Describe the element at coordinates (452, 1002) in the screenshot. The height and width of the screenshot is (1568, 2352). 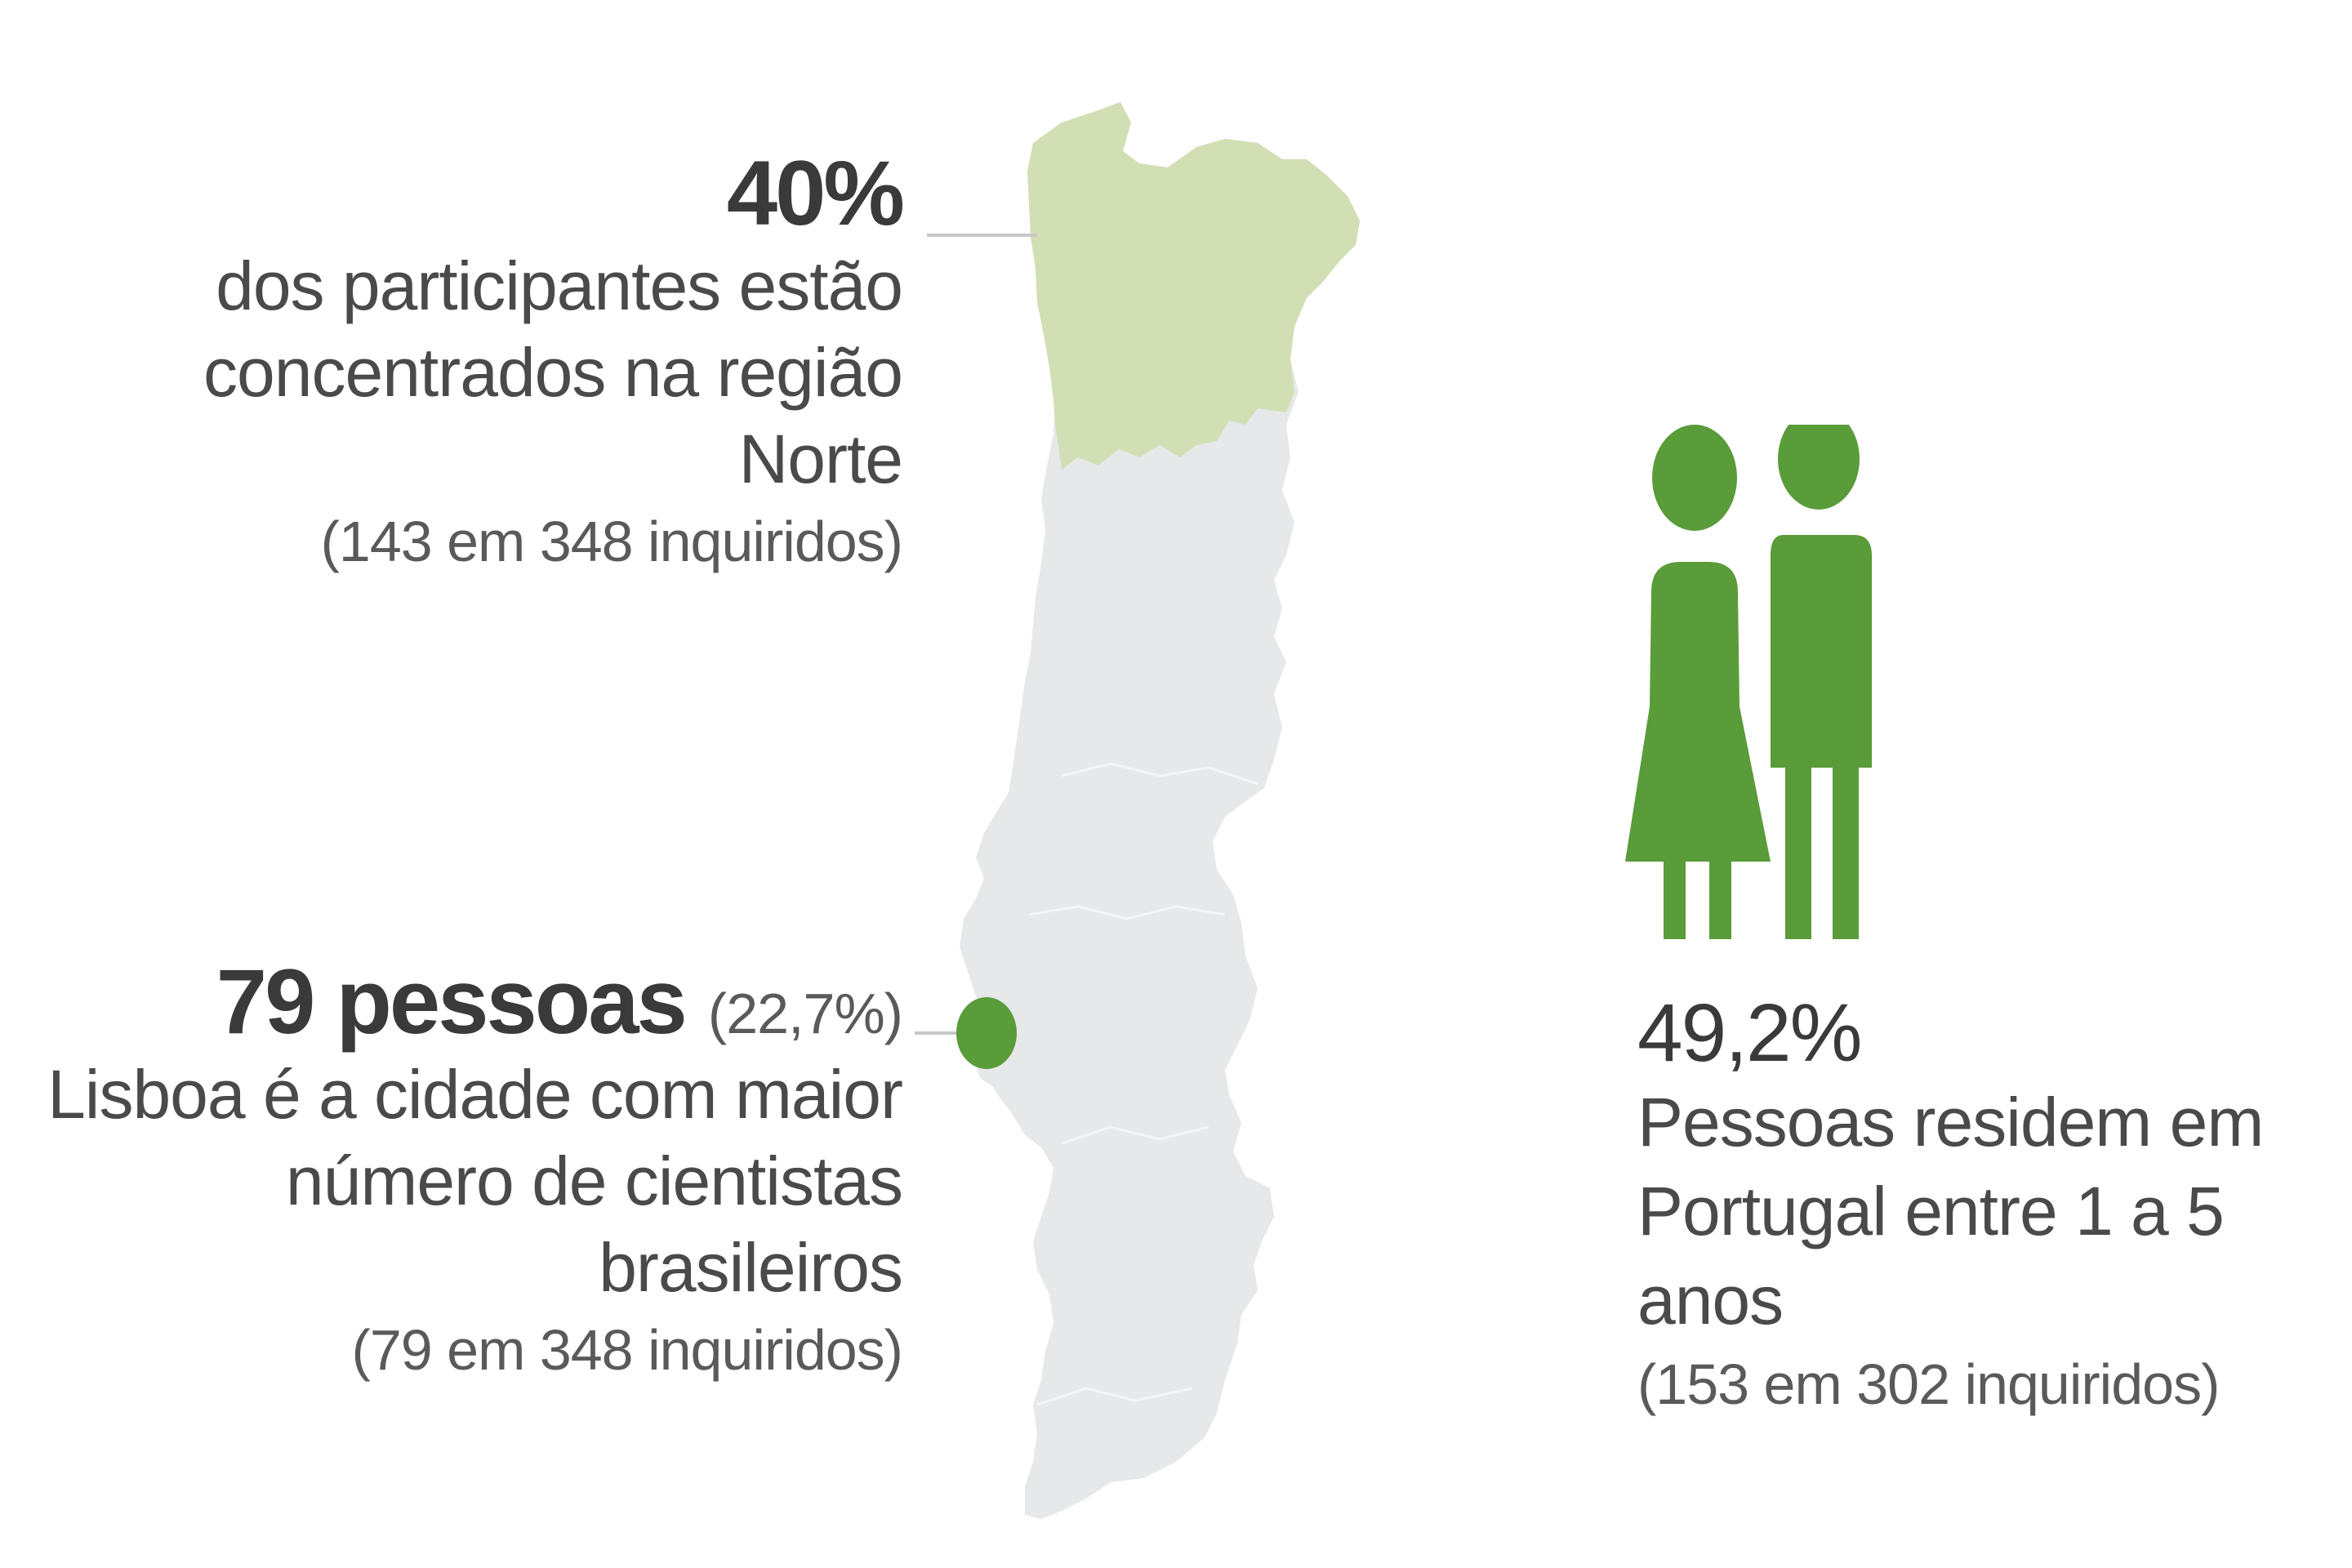
I see `lisboa-stat: 79 pessoas` at that location.